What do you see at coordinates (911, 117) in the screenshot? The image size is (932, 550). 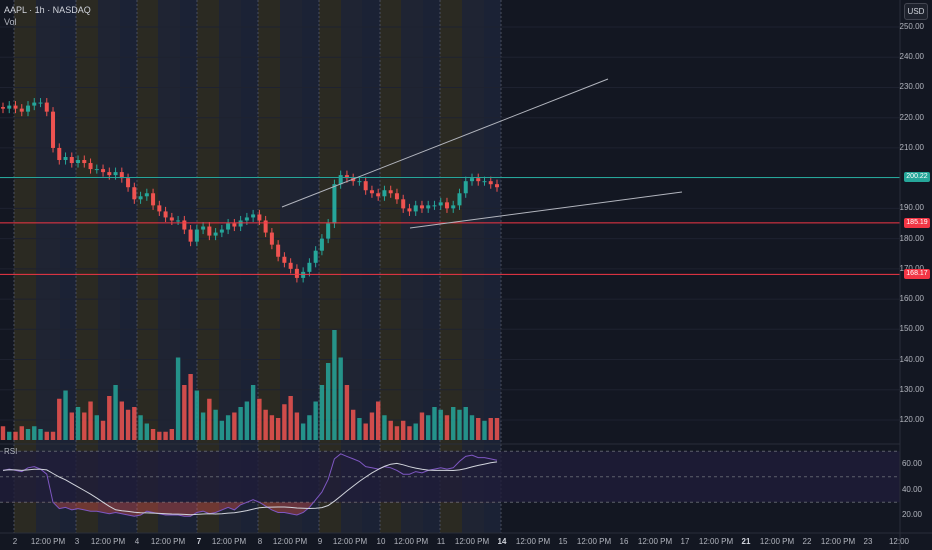 I see `price-axis-label: 220.00` at bounding box center [911, 117].